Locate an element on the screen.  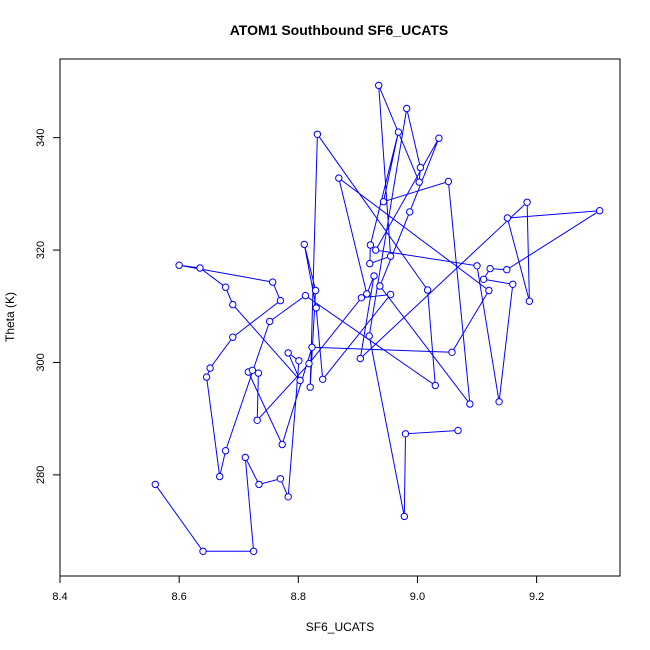
x-axis-label: SF6_UCATS is located at coordinates (340, 627).